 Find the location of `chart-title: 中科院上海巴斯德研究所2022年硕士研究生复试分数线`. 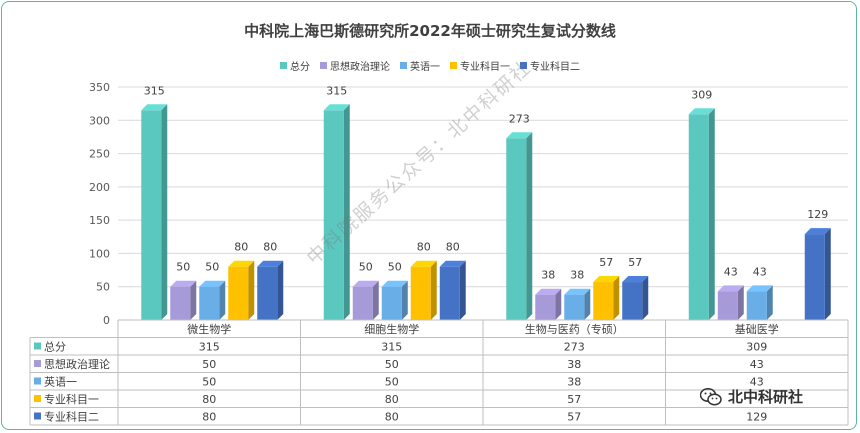

chart-title: 中科院上海巴斯德研究所2022年硕士研究生复试分数线 is located at coordinates (430, 31).